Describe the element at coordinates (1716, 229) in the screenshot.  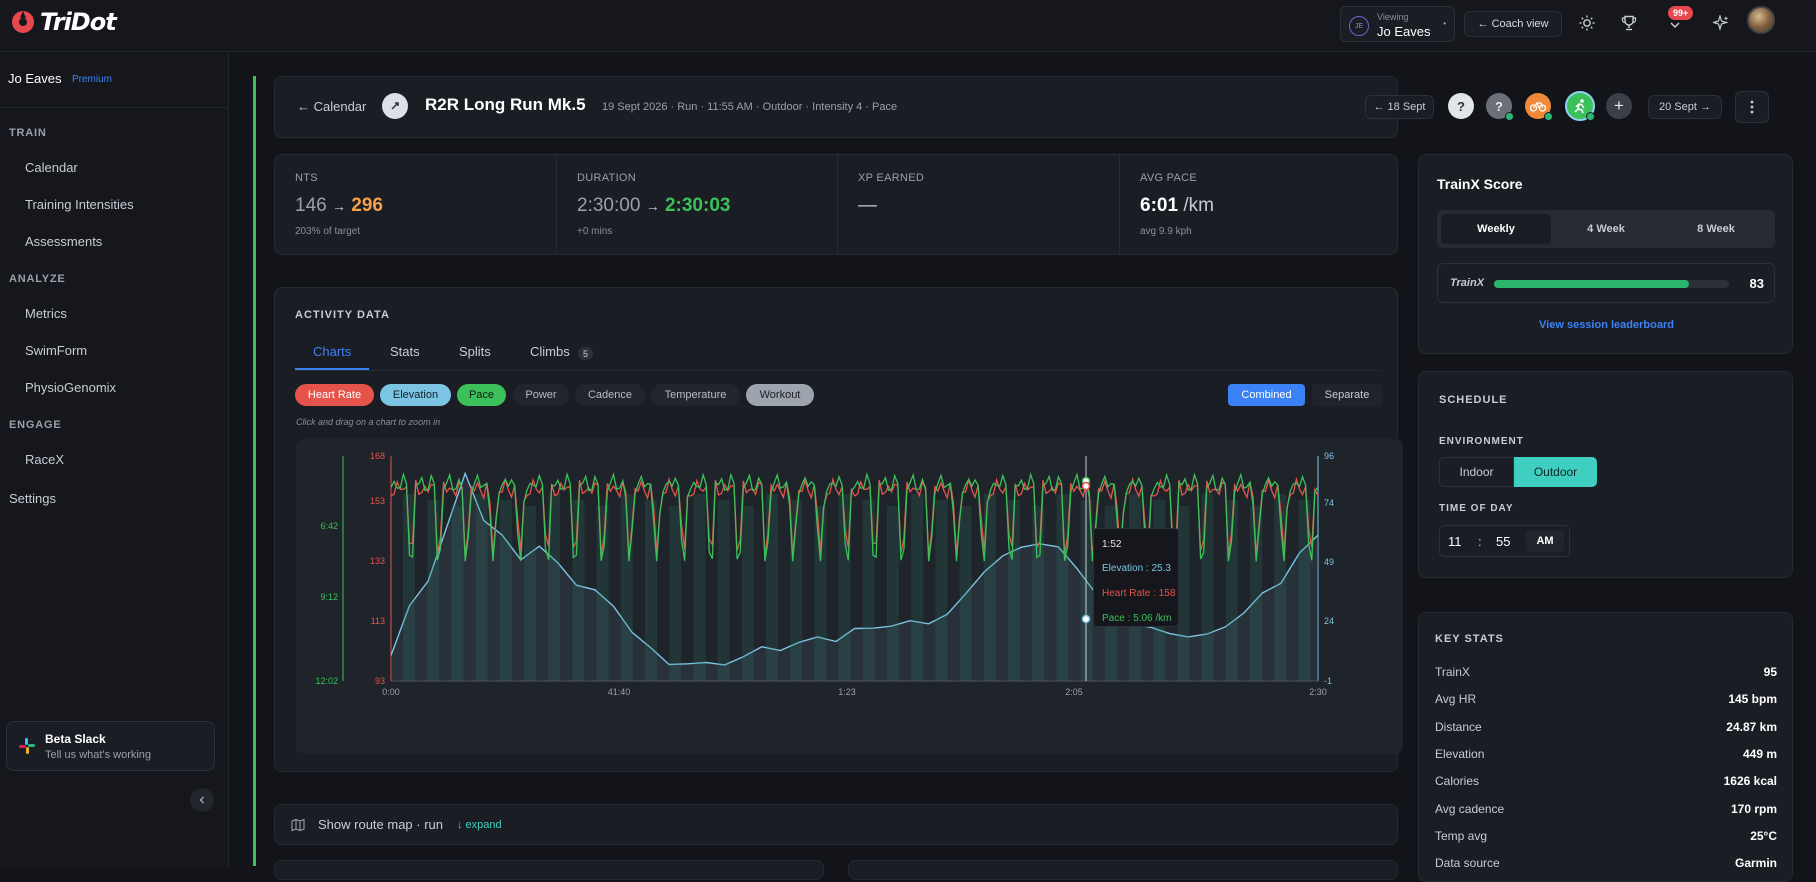
I see `trainx-tab-8-week: 8 Week` at that location.